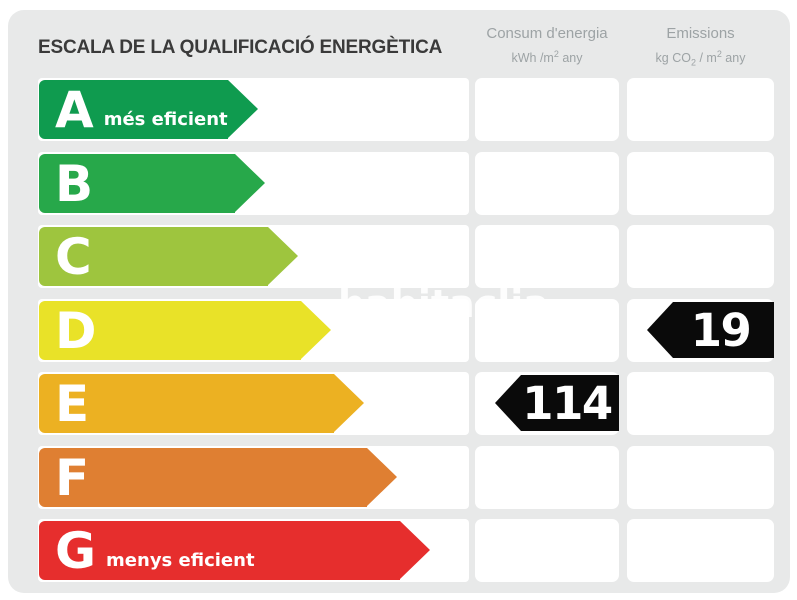  I want to click on consum-cell: 114, so click(547, 403).